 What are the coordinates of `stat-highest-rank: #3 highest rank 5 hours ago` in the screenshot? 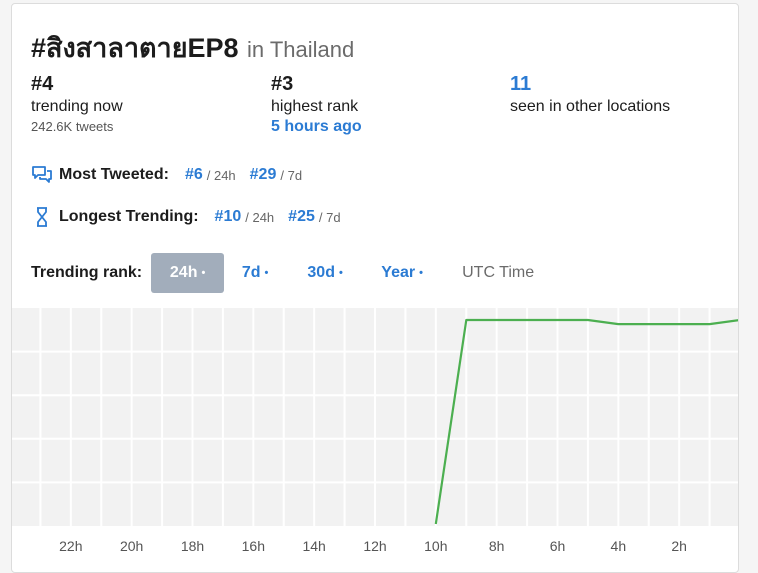 It's located at (316, 104).